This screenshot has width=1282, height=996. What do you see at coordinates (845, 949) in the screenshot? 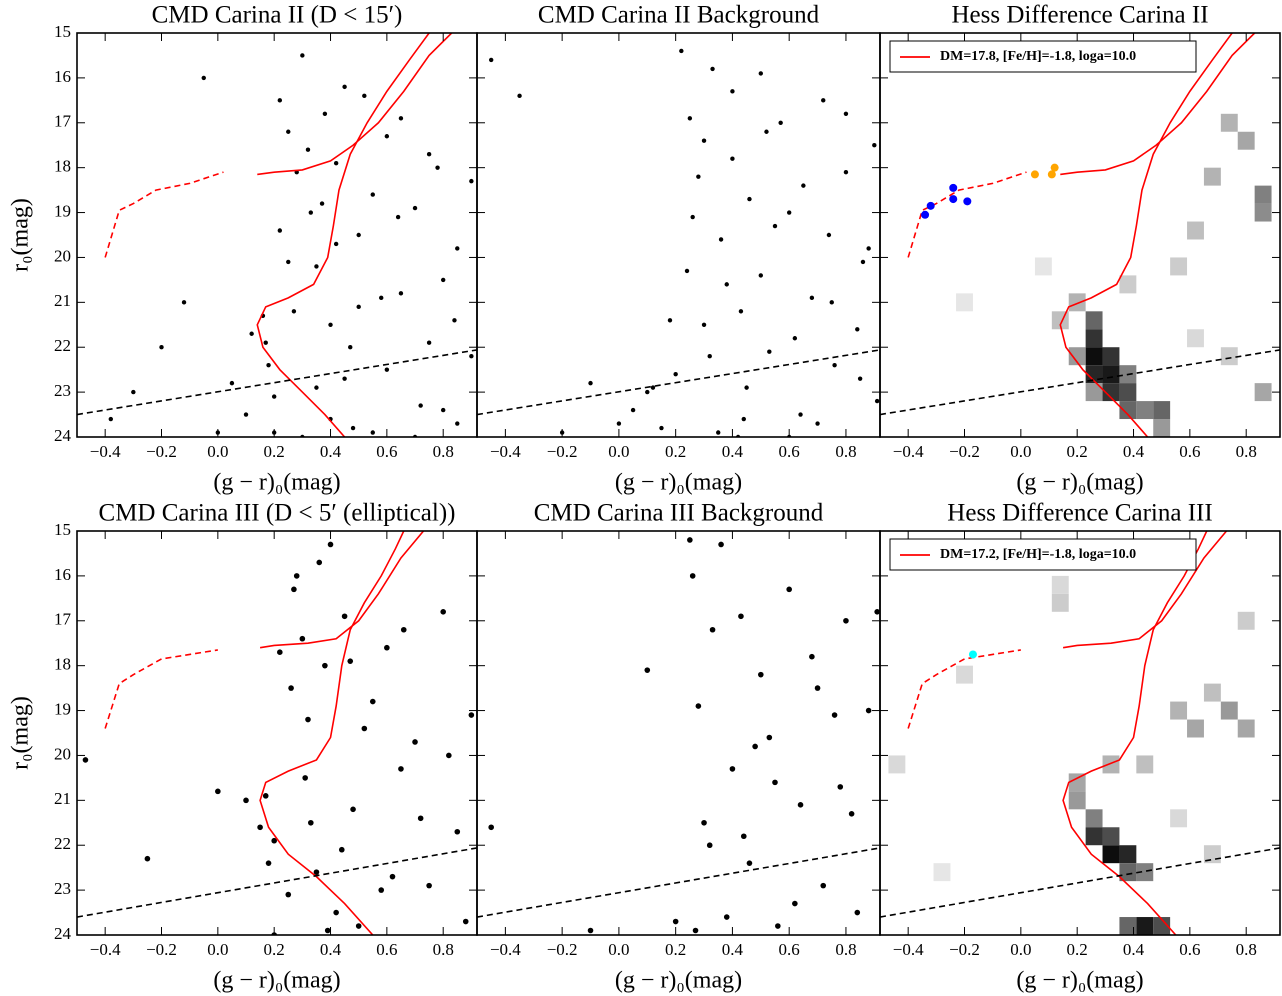
I see `x-tick-label: 0.8` at bounding box center [845, 949].